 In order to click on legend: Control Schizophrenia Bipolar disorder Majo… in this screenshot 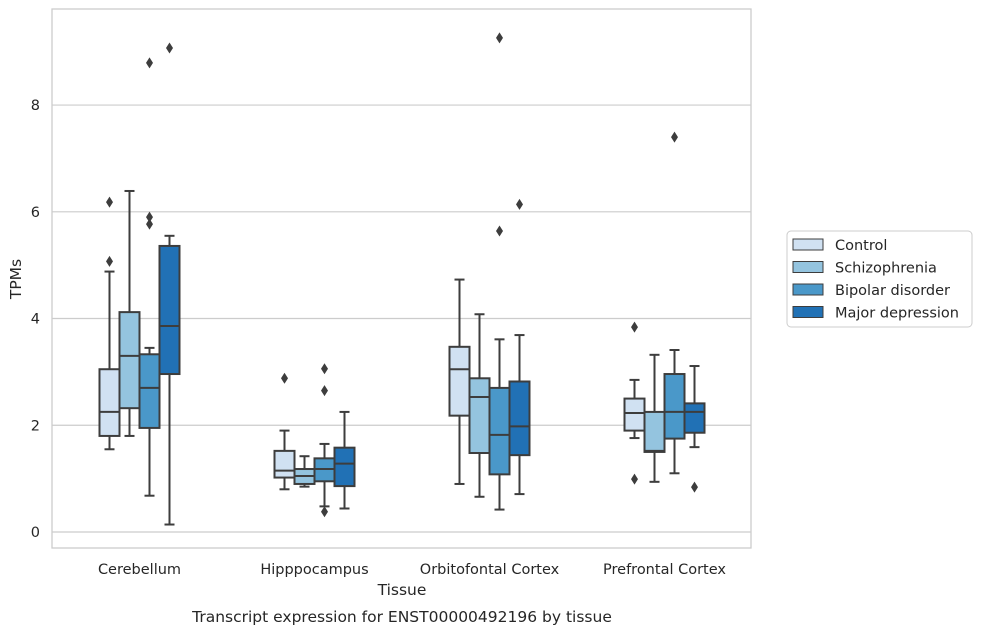, I will do `click(879, 279)`.